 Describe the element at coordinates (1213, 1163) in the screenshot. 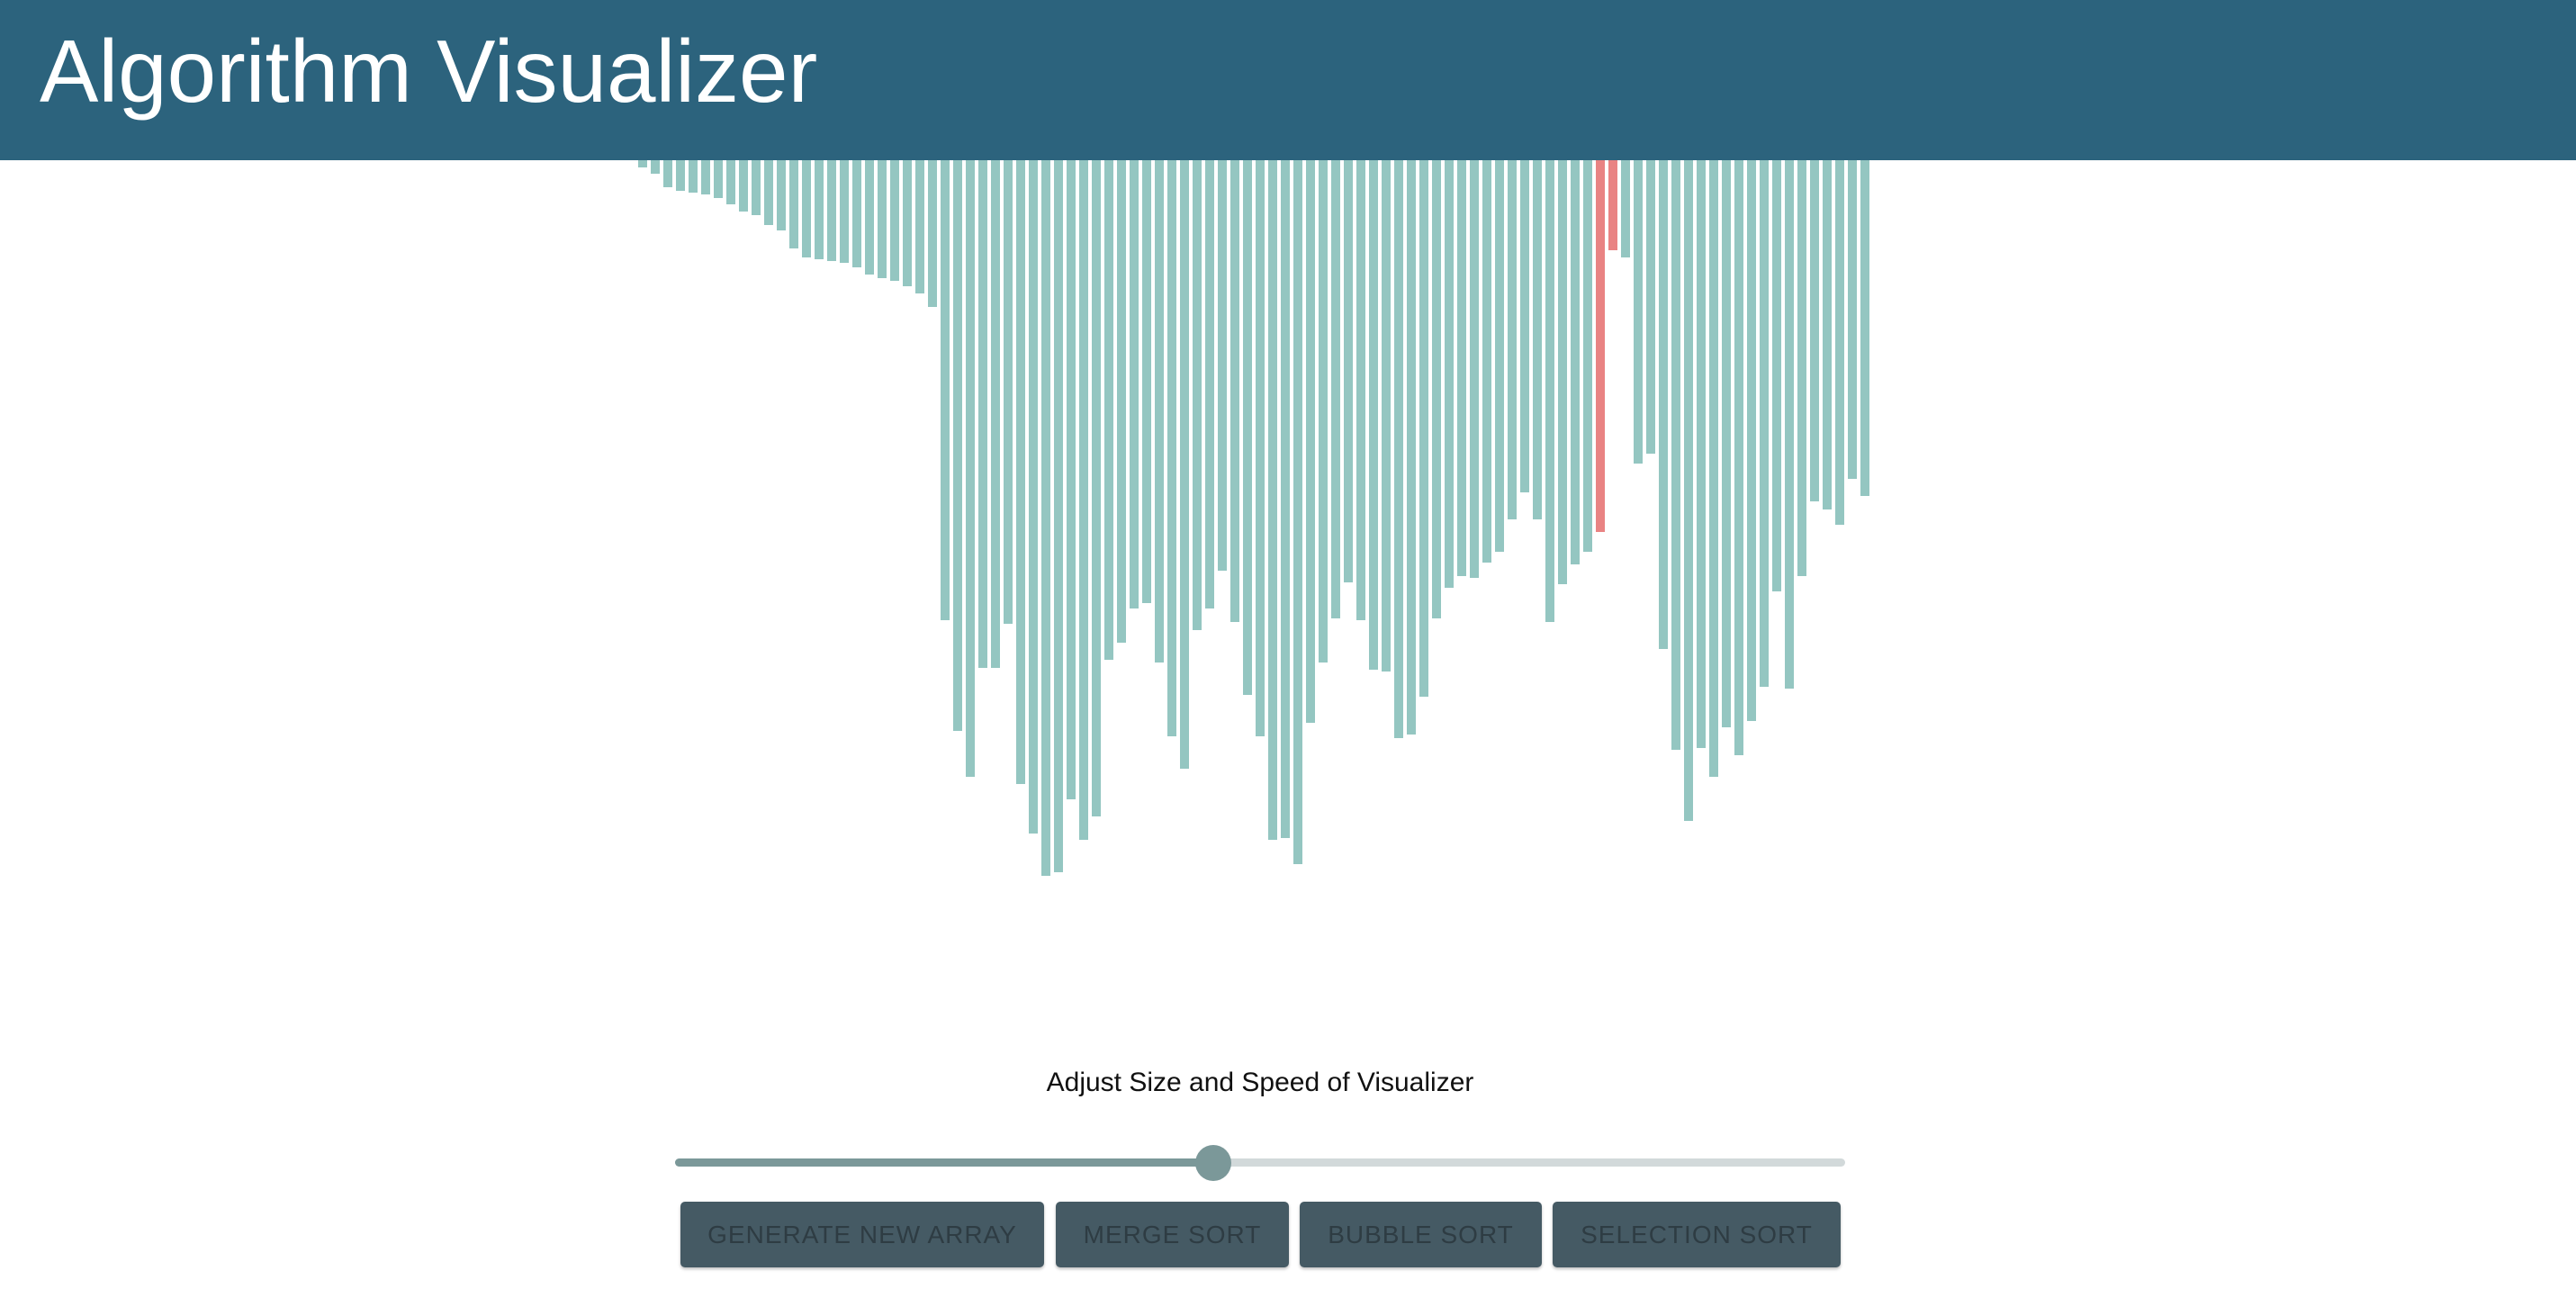

I see `slider-thumb` at that location.